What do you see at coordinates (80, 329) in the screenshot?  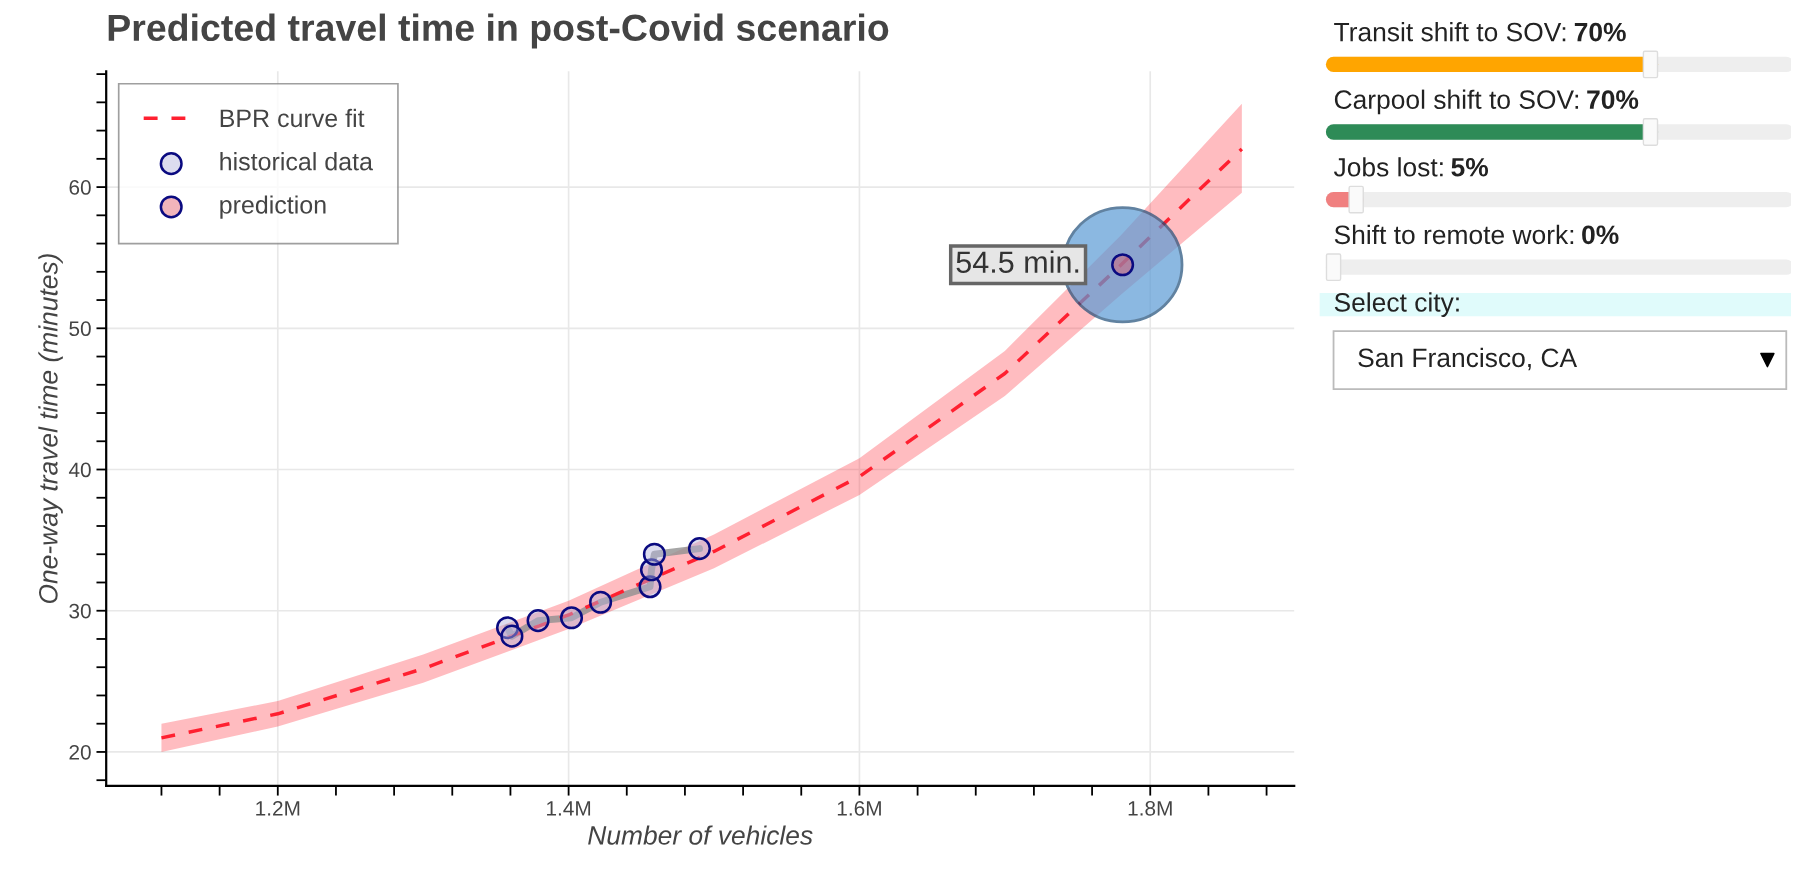 I see `y-tick-label: 50` at bounding box center [80, 329].